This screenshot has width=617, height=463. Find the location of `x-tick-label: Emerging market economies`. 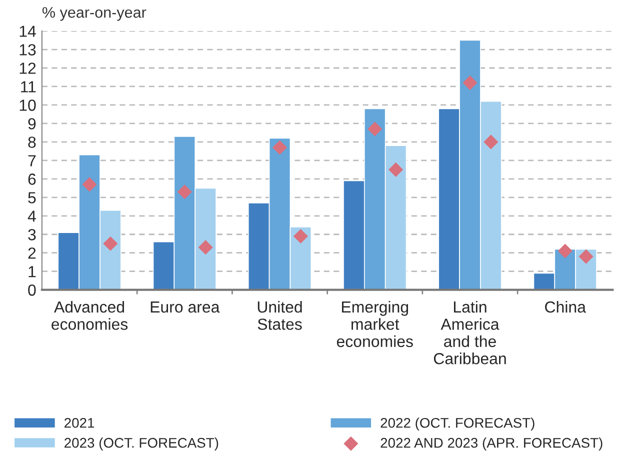

x-tick-label: Emerging market economies is located at coordinates (374, 324).